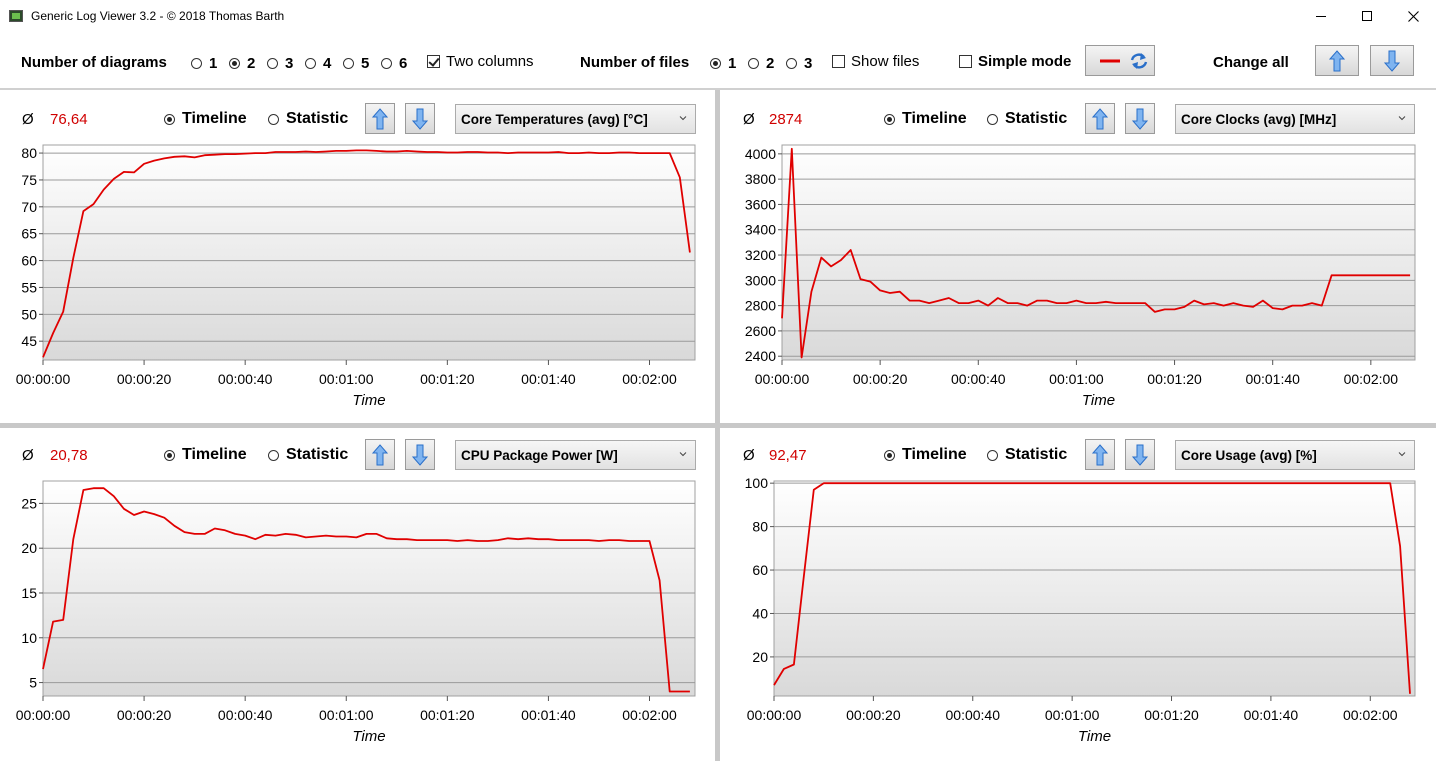  What do you see at coordinates (760, 255) in the screenshot?
I see `y-tick-label: 3200` at bounding box center [760, 255].